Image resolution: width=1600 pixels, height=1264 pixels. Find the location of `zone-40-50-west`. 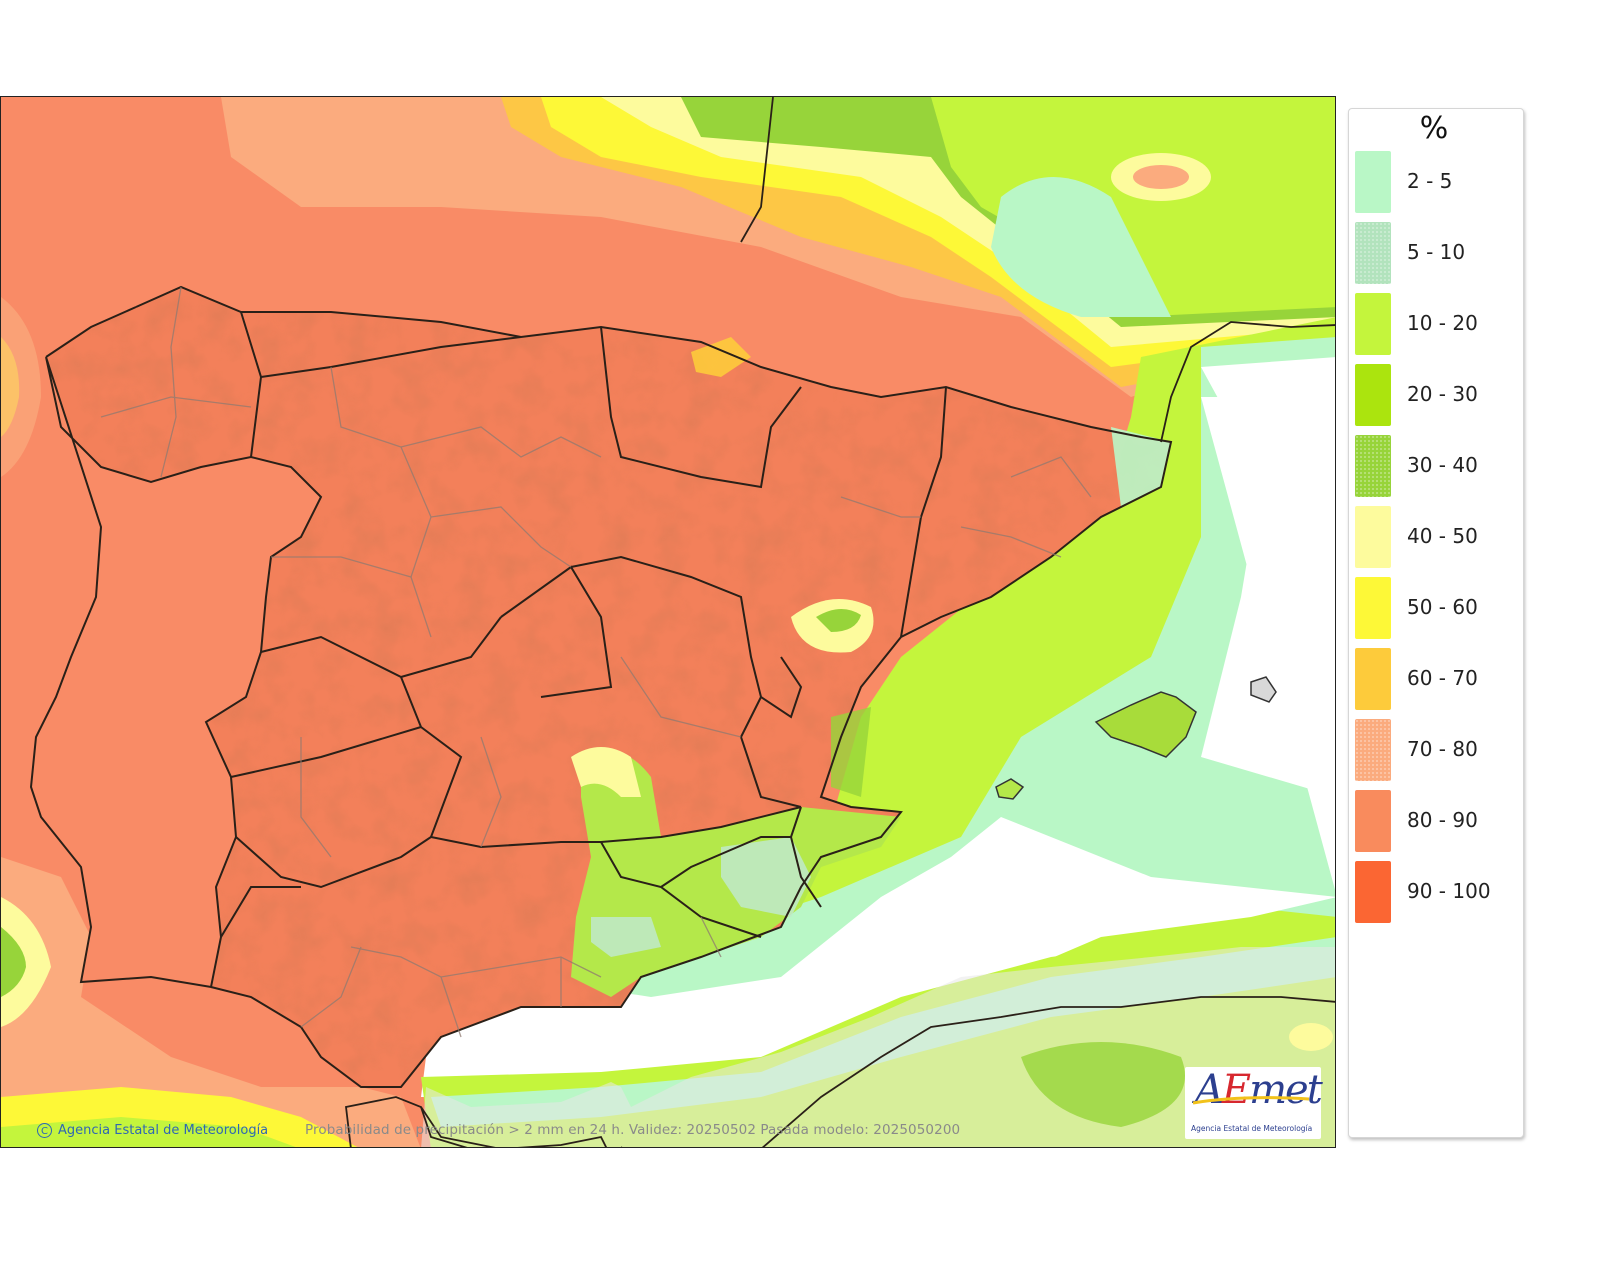

zone-40-50-west is located at coordinates (26, 962).